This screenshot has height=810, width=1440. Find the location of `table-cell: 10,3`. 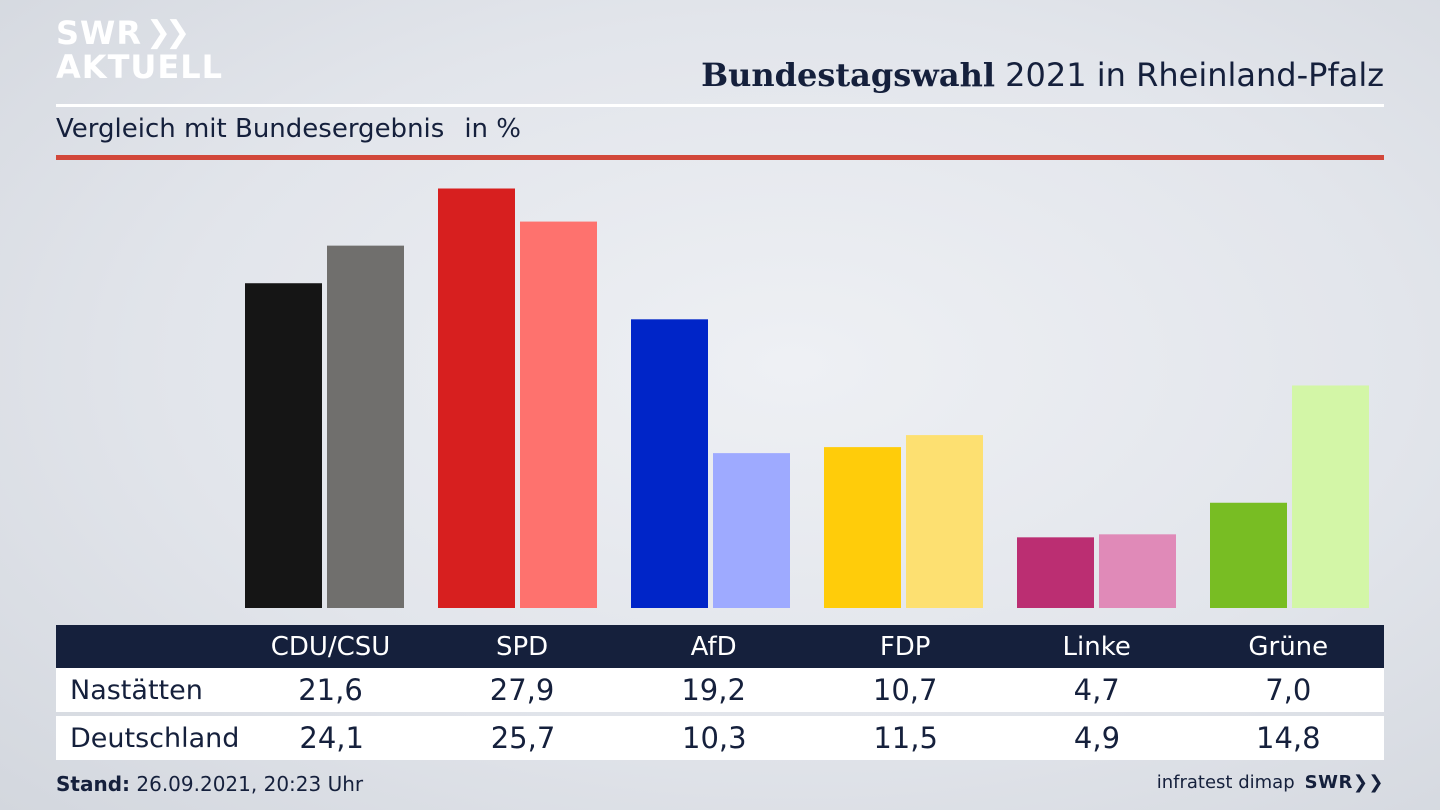

table-cell: 10,3 is located at coordinates (714, 738).